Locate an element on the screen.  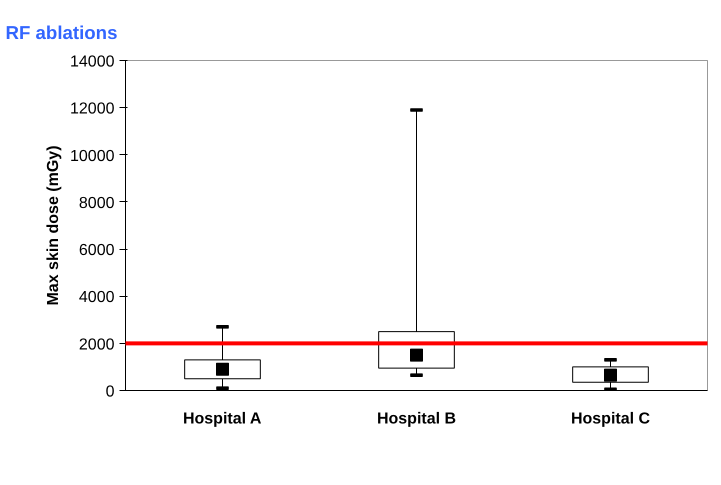
y-tick-label: 2000 is located at coordinates (96, 345).